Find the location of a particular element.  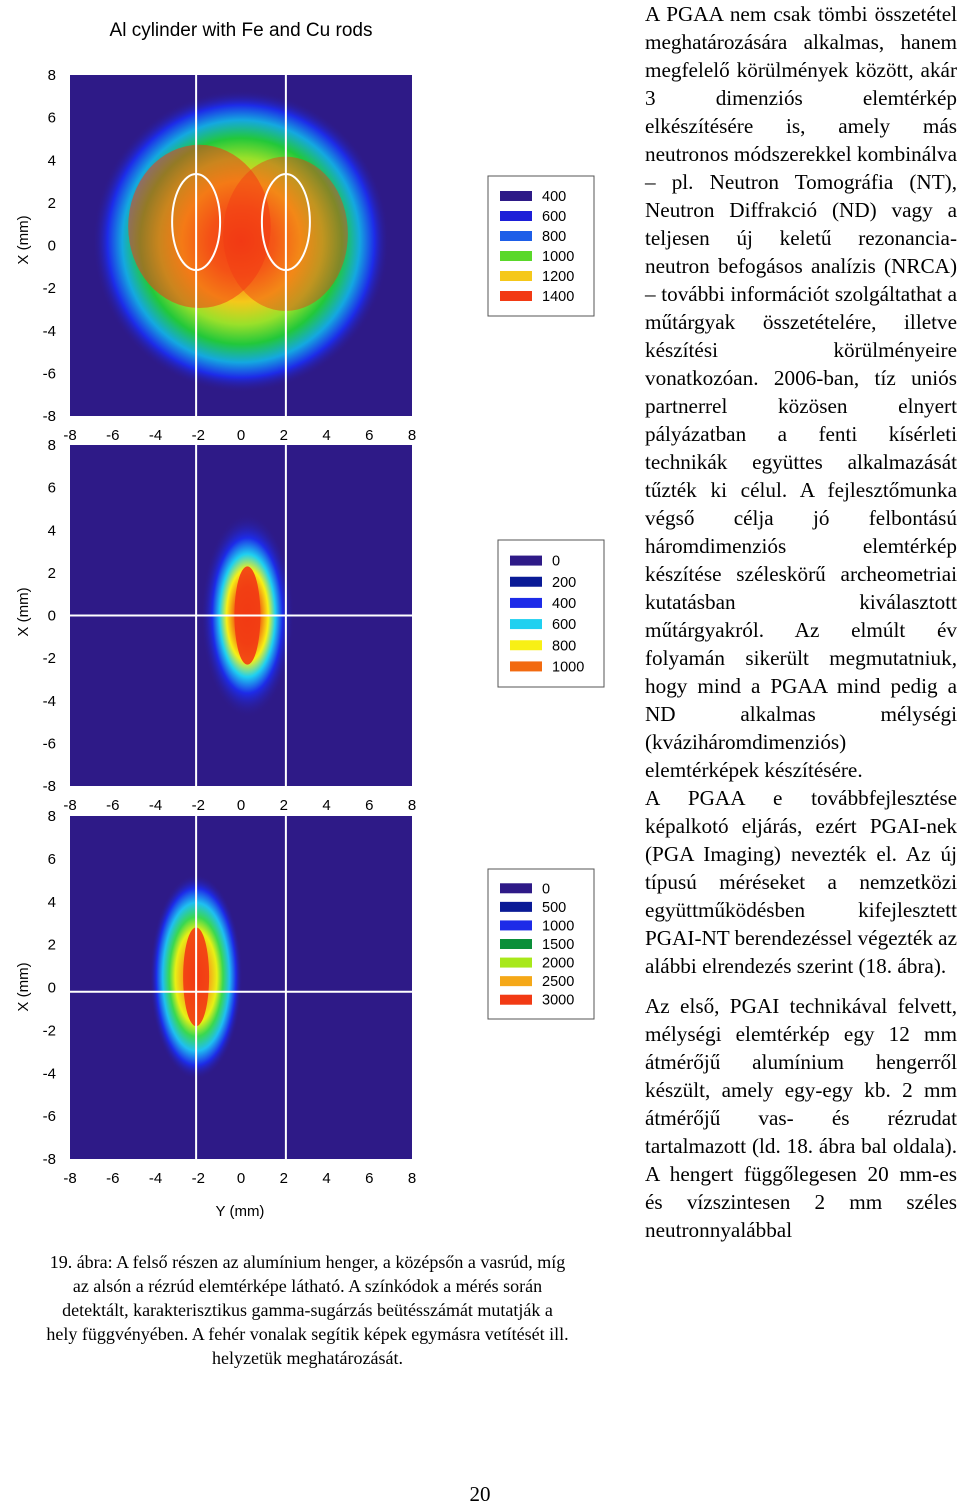

legend-label: 200 is located at coordinates (564, 583).